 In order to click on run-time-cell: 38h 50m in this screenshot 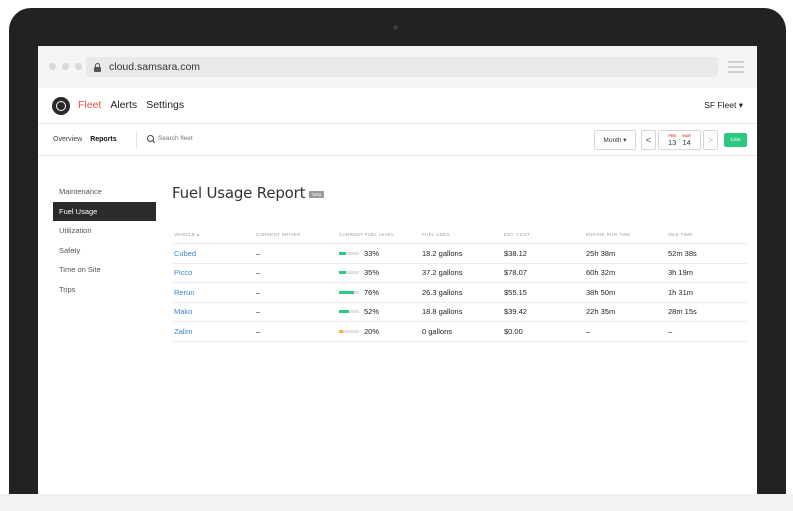, I will do `click(601, 292)`.